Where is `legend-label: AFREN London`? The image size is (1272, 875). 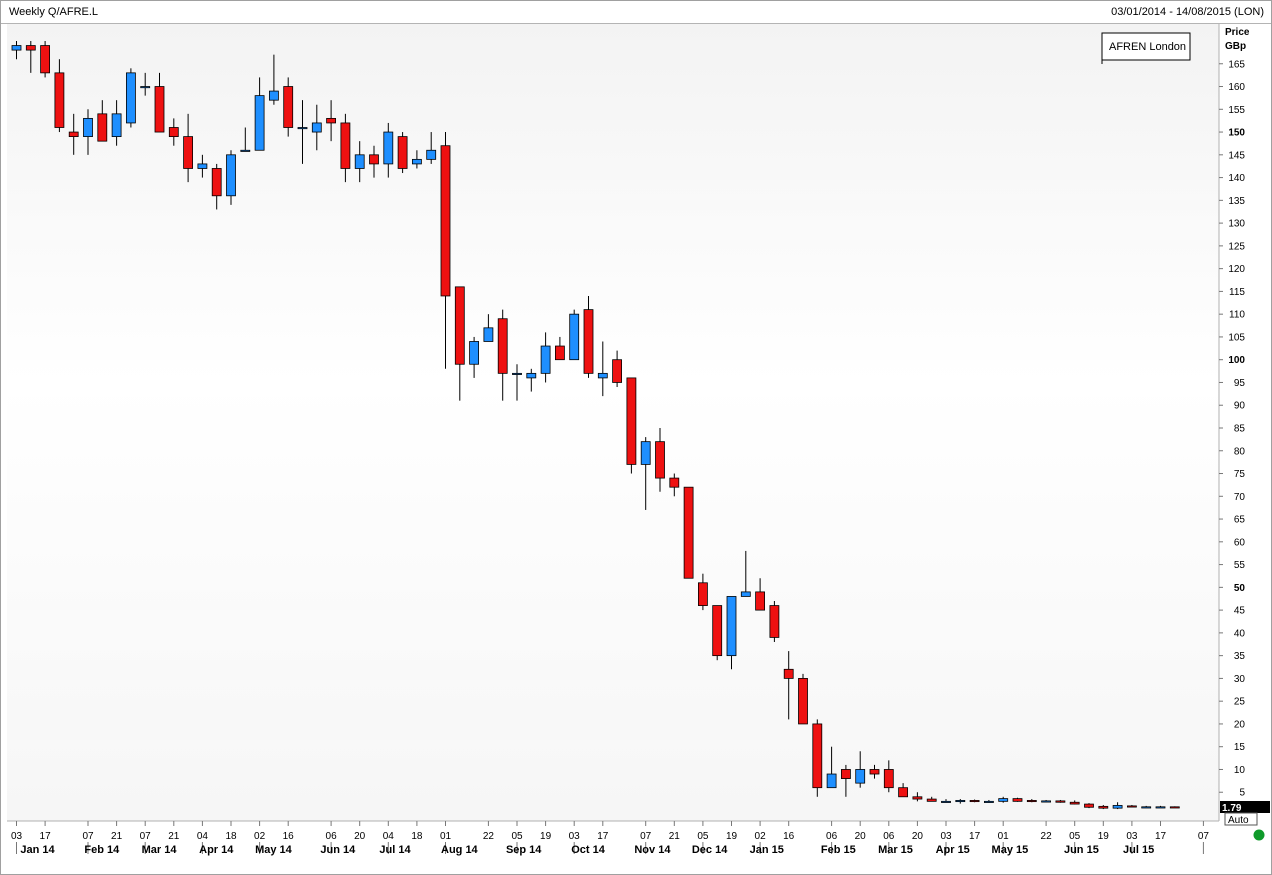 legend-label: AFREN London is located at coordinates (1147, 47).